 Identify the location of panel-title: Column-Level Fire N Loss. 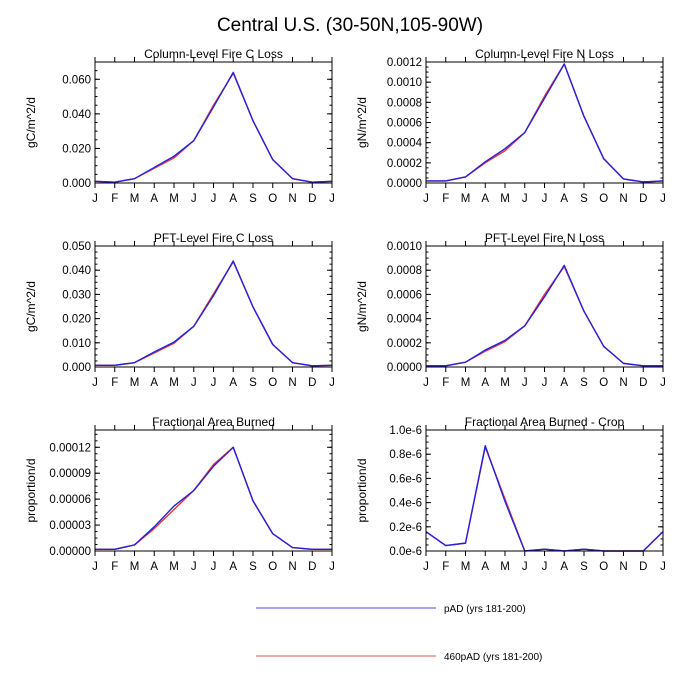
(544, 54).